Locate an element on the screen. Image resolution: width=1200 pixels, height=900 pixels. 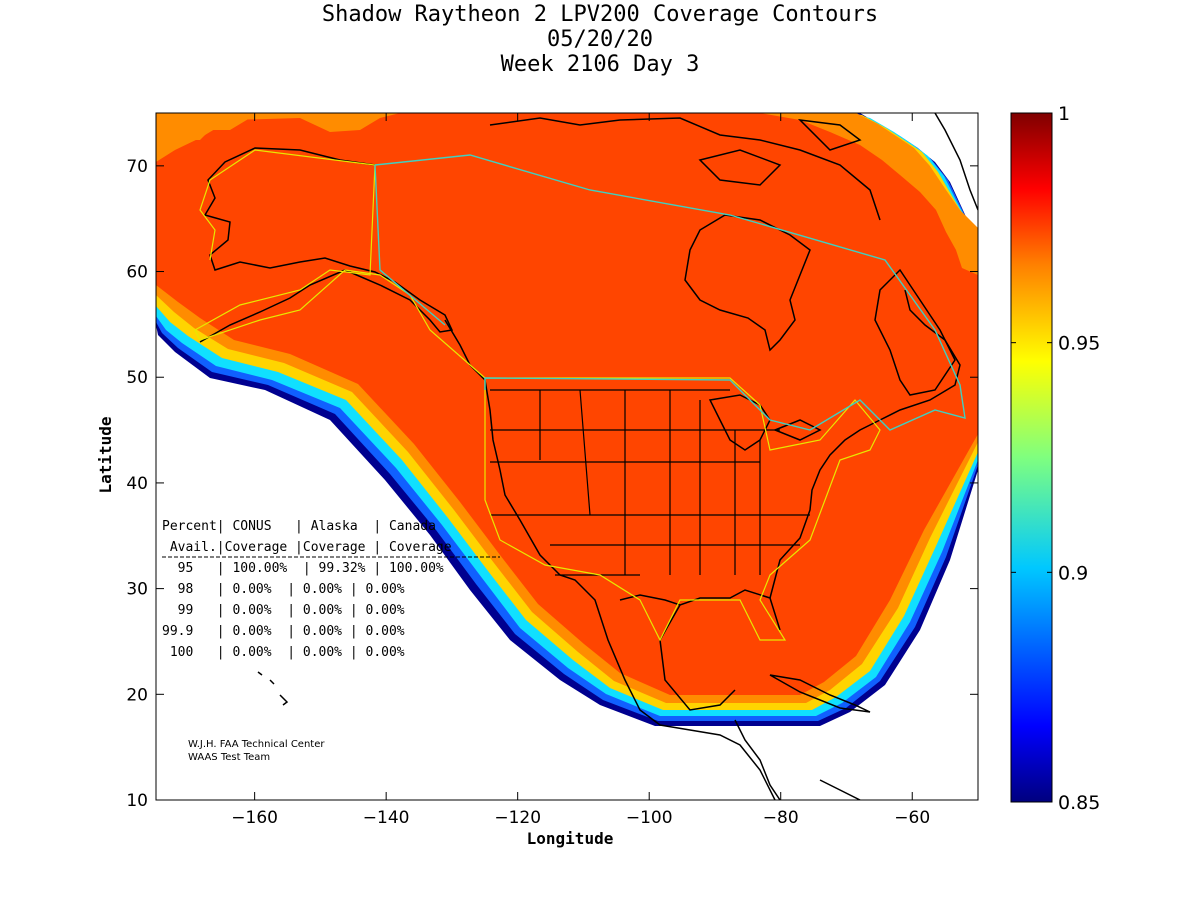
state-boundaries is located at coordinates (650, 482).